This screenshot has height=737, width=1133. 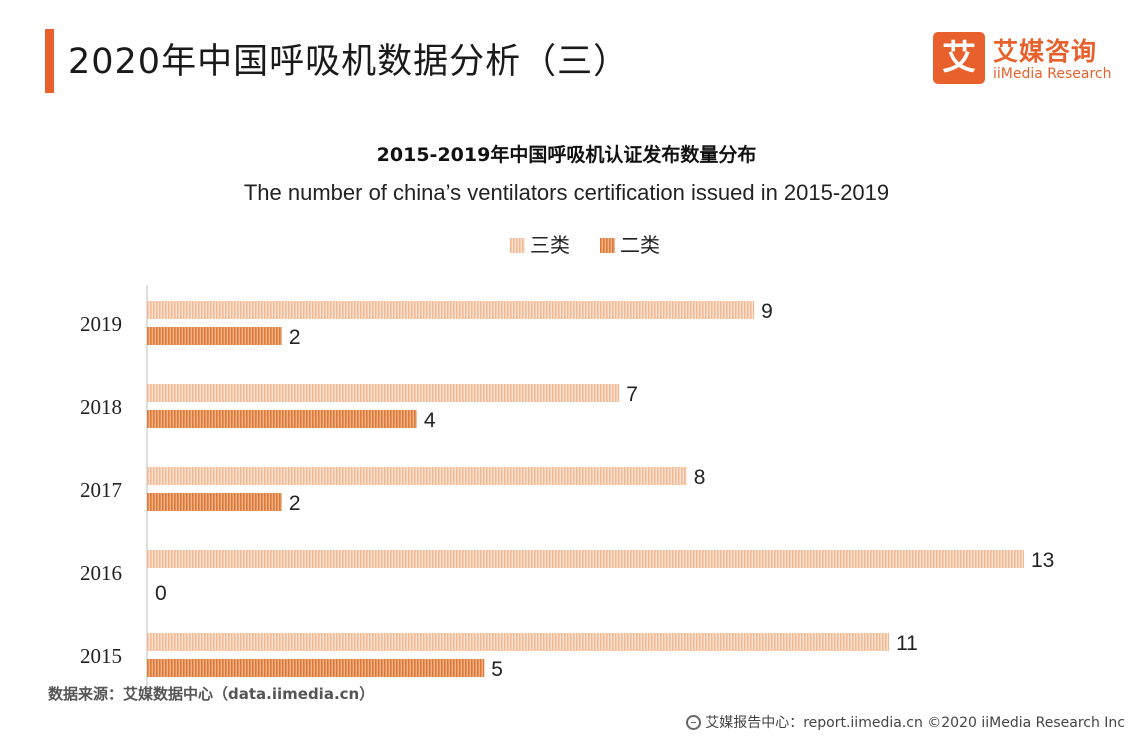 I want to click on legend-label-0: 三类, so click(x=550, y=245).